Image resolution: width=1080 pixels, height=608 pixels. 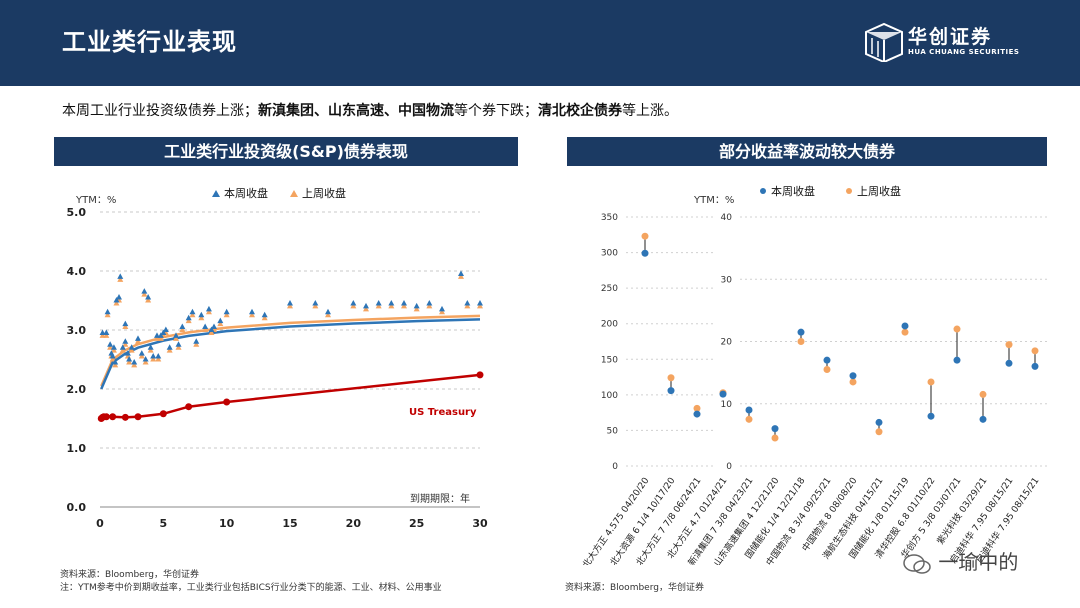 I want to click on left-xtick: 0, so click(x=100, y=523).